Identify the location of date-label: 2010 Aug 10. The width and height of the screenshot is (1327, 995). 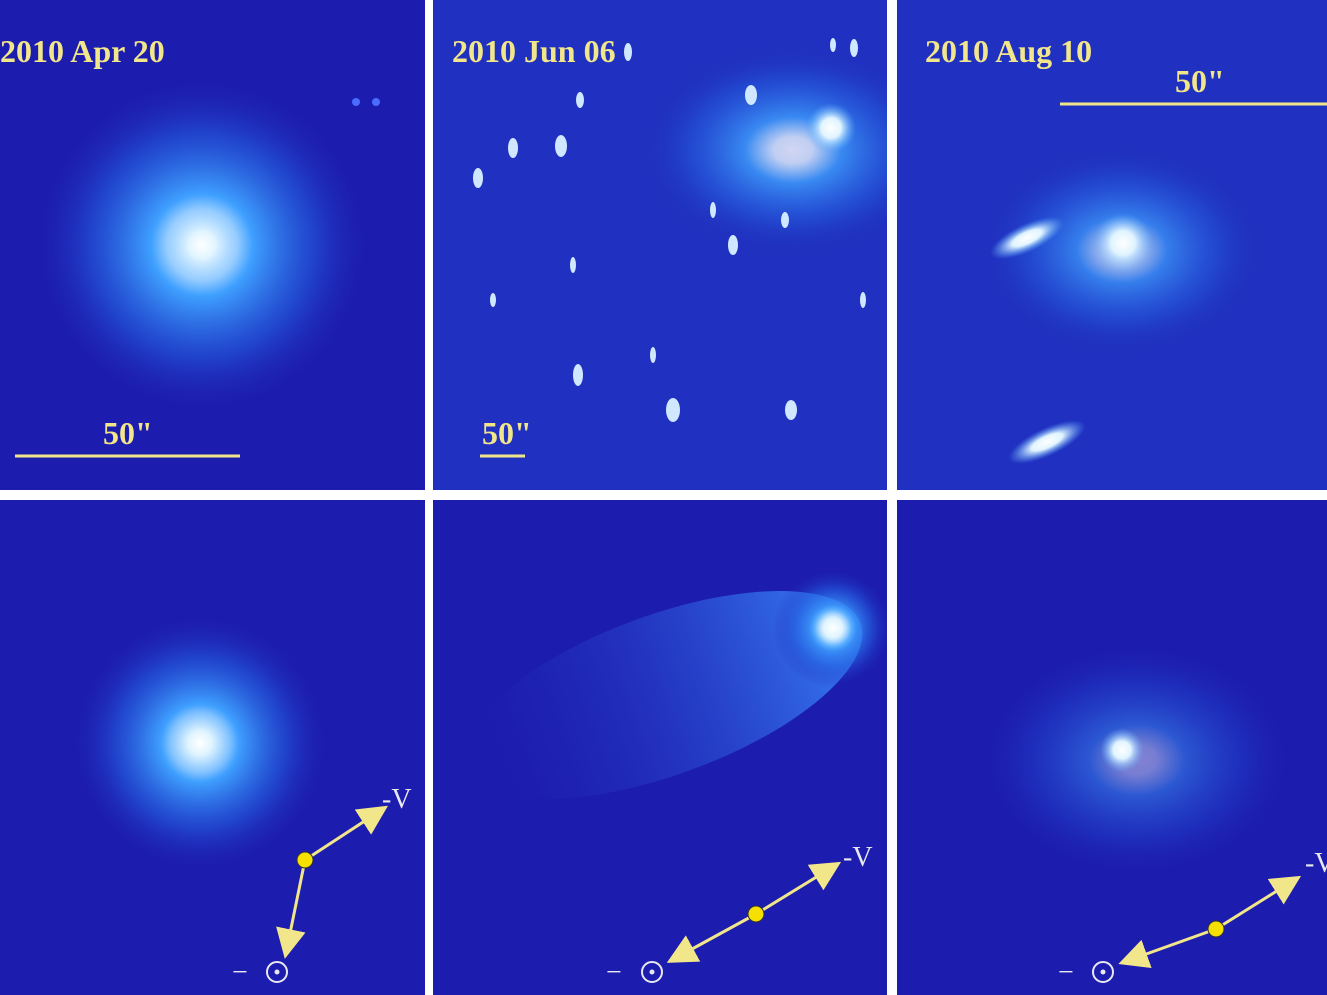
(1008, 51).